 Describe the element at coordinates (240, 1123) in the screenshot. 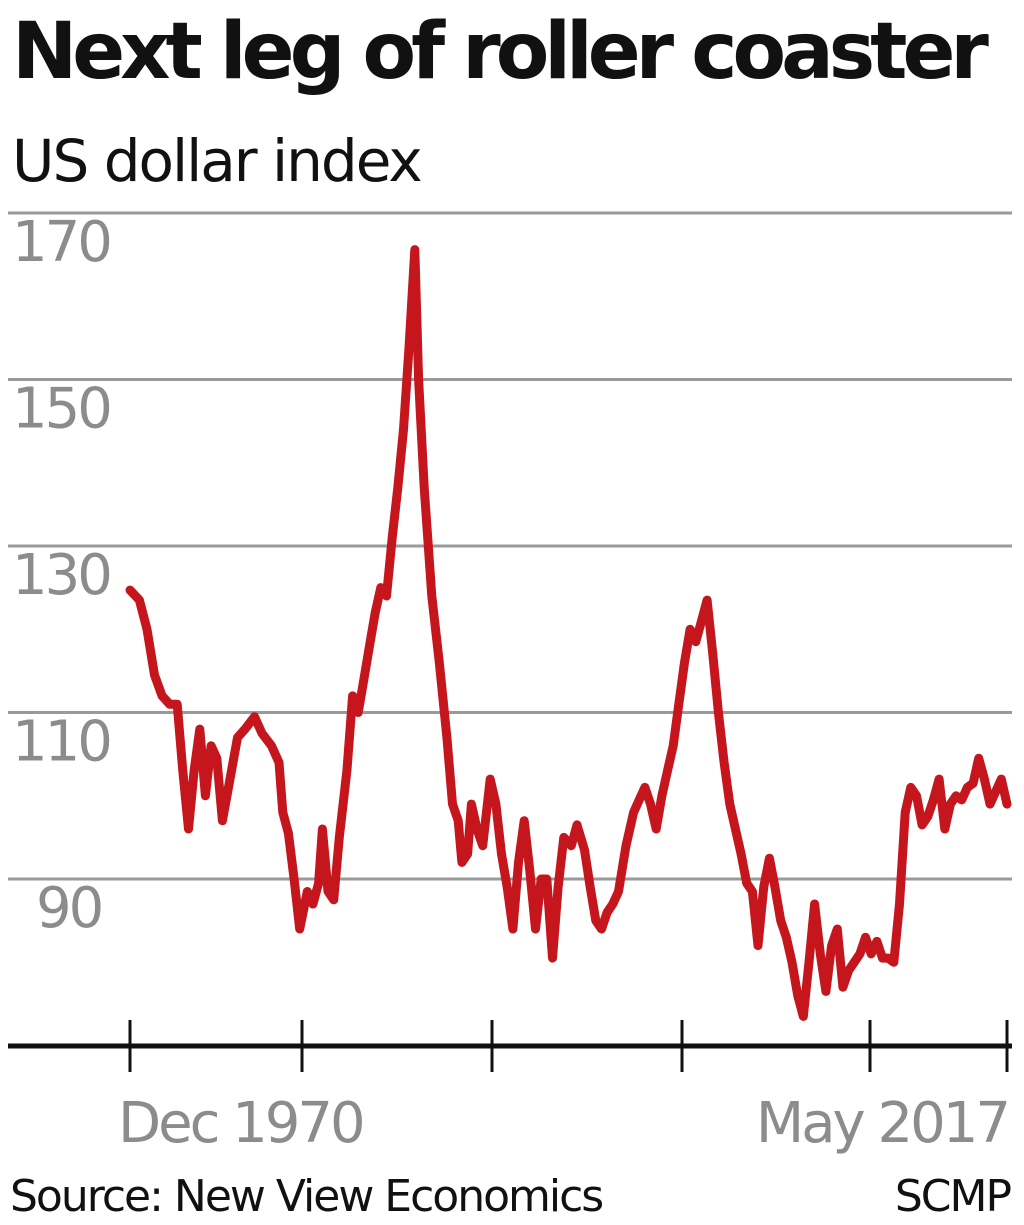

I see `x-tick-label-start: Dec 1970` at that location.